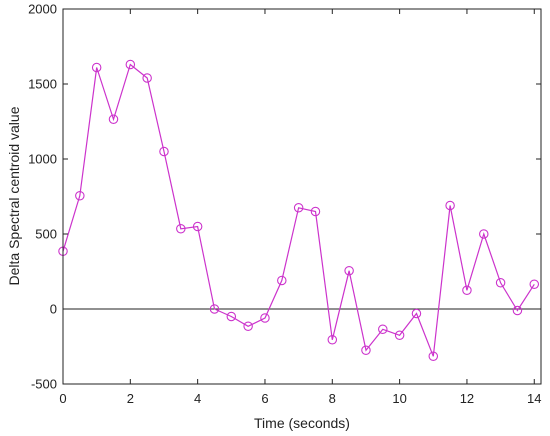  Describe the element at coordinates (399, 398) in the screenshot. I see `x-tick-label: 10` at that location.